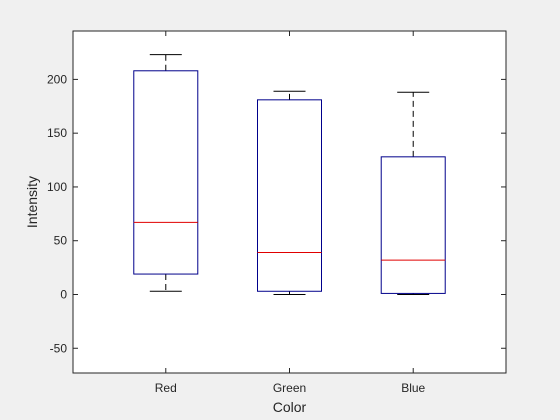 Image resolution: width=560 pixels, height=420 pixels. I want to click on x-tick-label: Red, so click(166, 388).